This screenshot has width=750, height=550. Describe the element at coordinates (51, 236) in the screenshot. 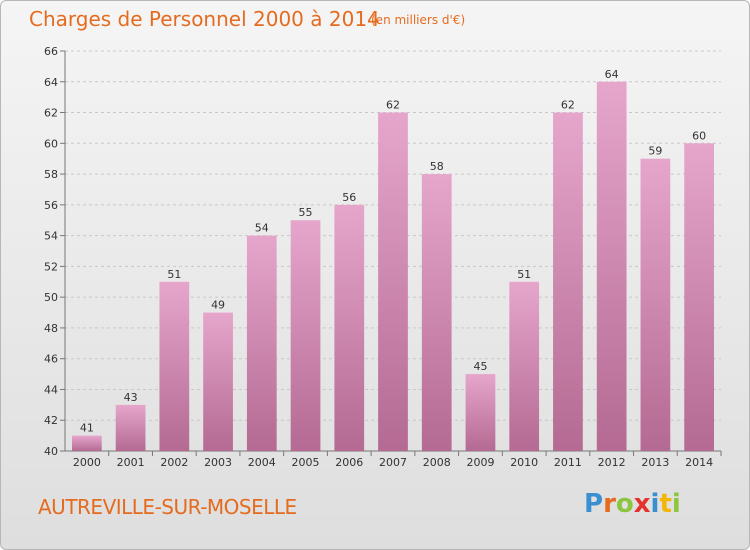

I see `y-tick-label: 54` at that location.